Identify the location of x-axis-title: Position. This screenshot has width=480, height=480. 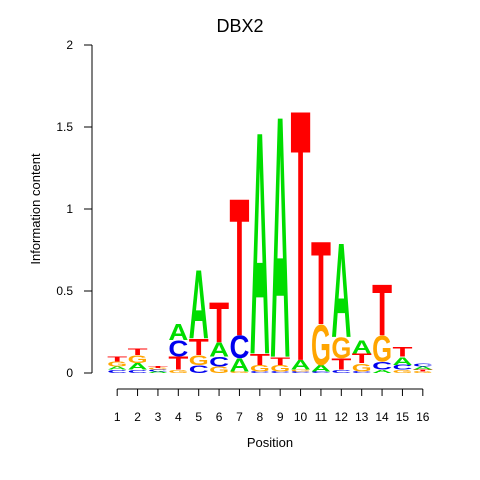
(270, 442).